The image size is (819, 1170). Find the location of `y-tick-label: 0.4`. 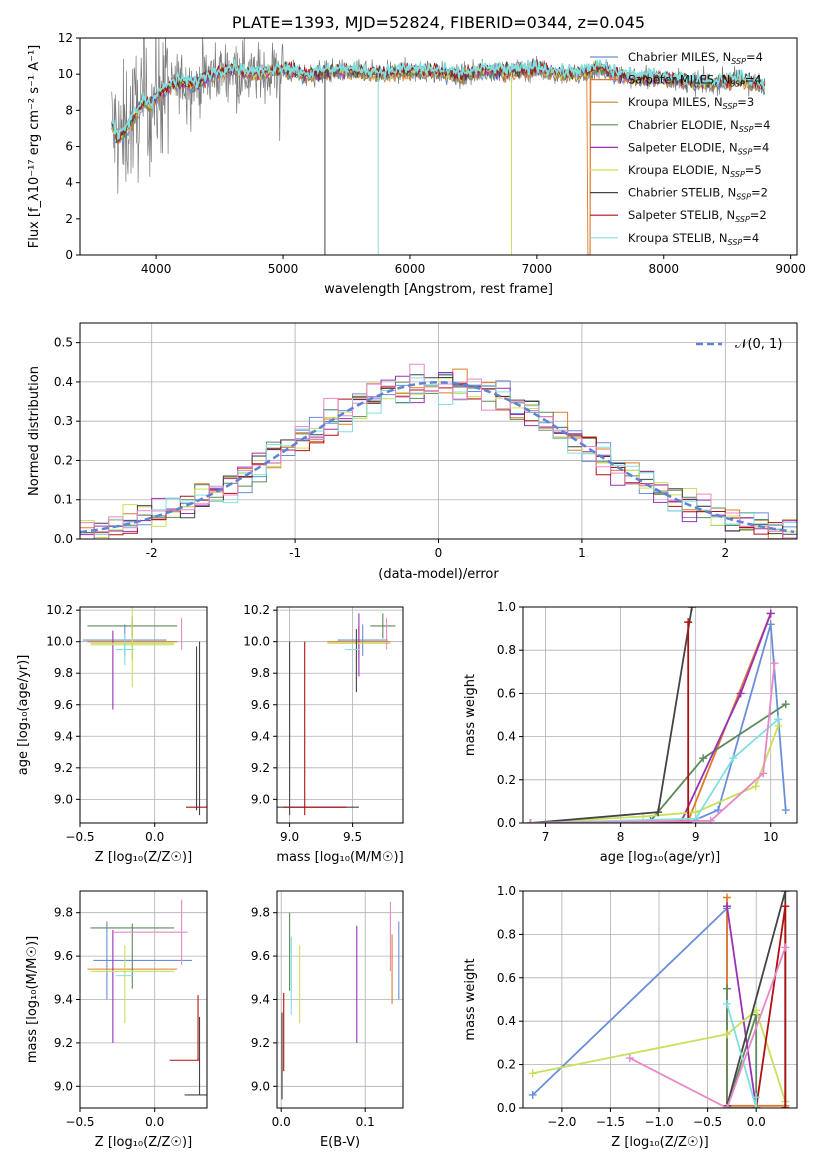

y-tick-label: 0.4 is located at coordinates (63, 382).